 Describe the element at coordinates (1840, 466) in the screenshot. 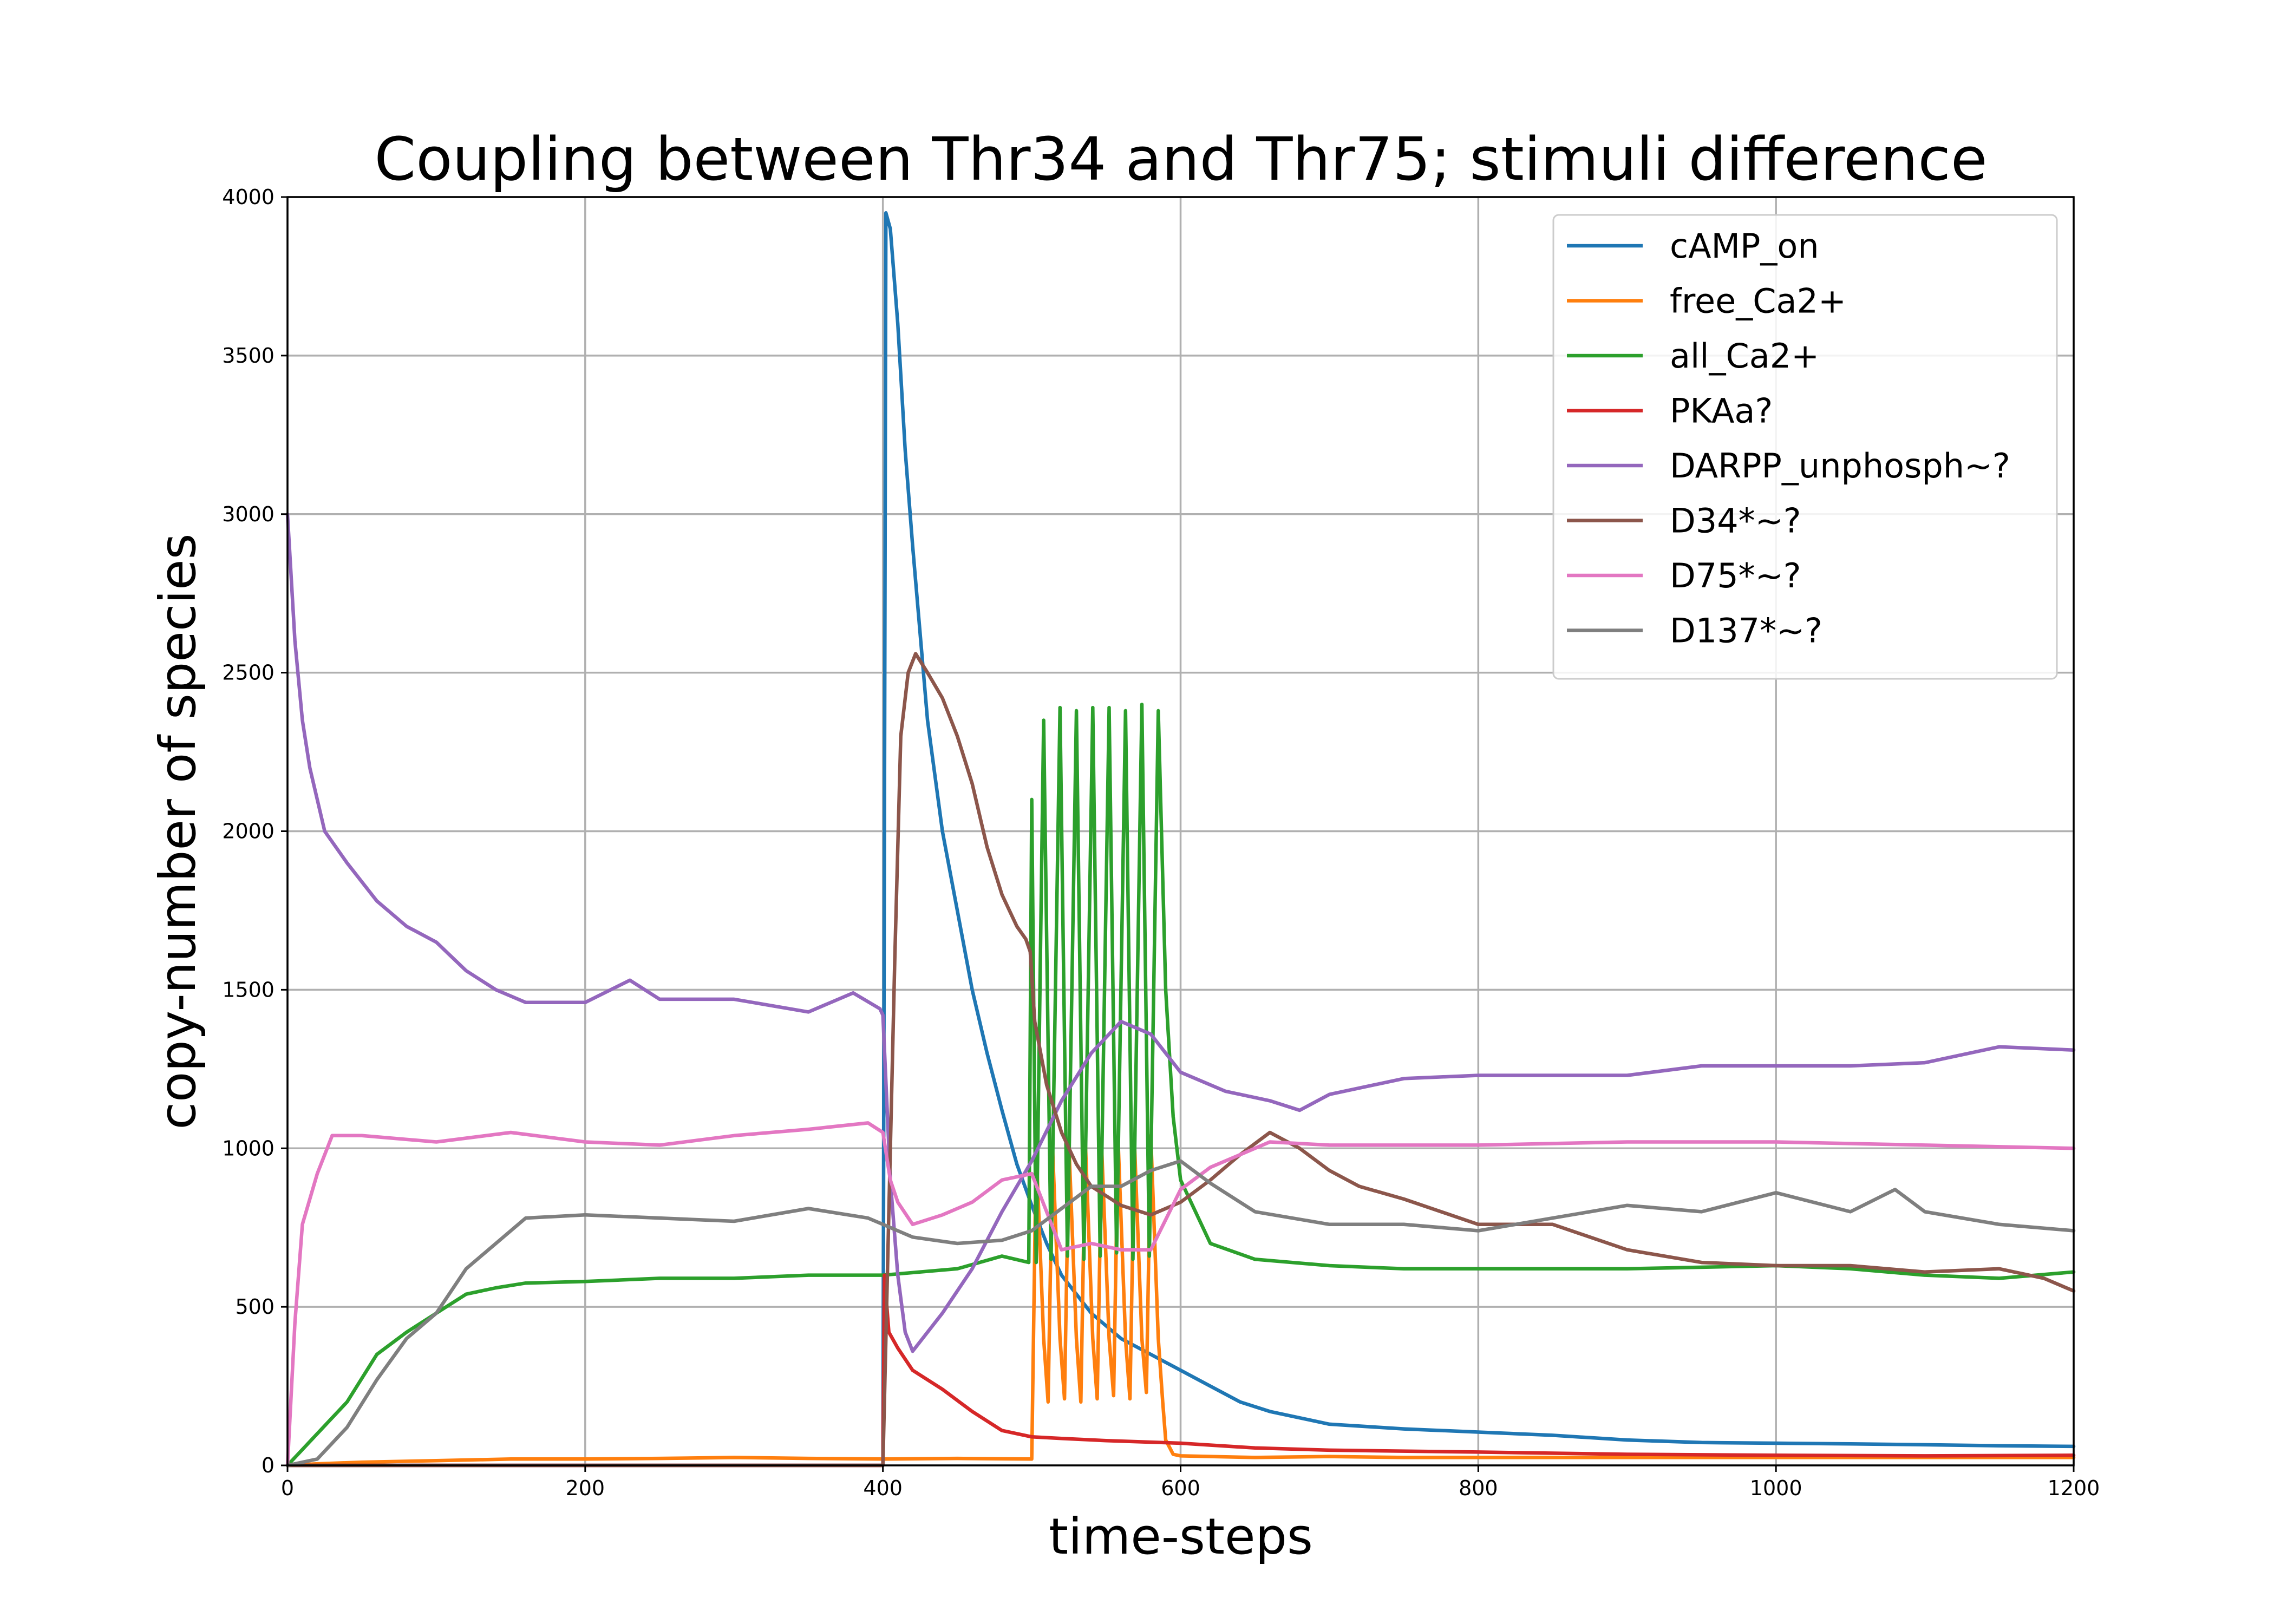

I see `legend-label: DARPP_unphosph~?` at that location.